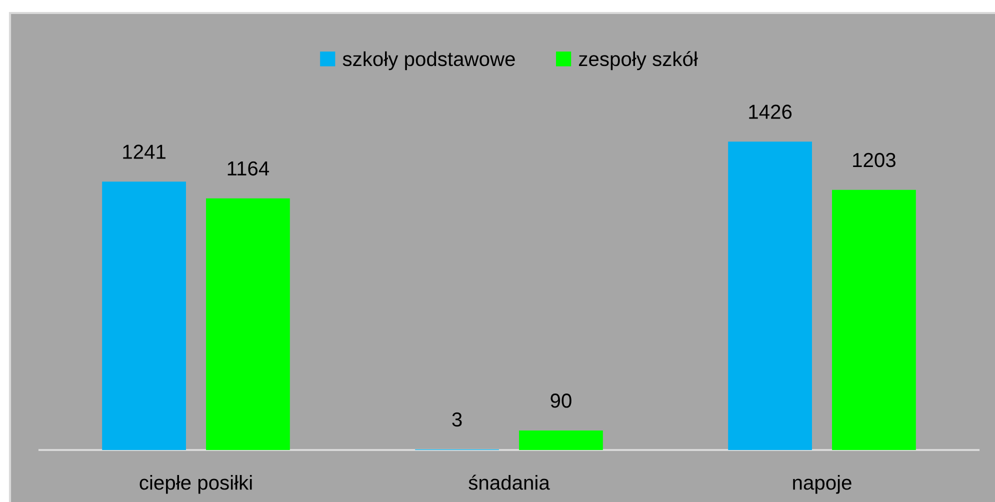 The image size is (995, 502). Describe the element at coordinates (770, 111) in the screenshot. I see `data-label: 1426` at that location.